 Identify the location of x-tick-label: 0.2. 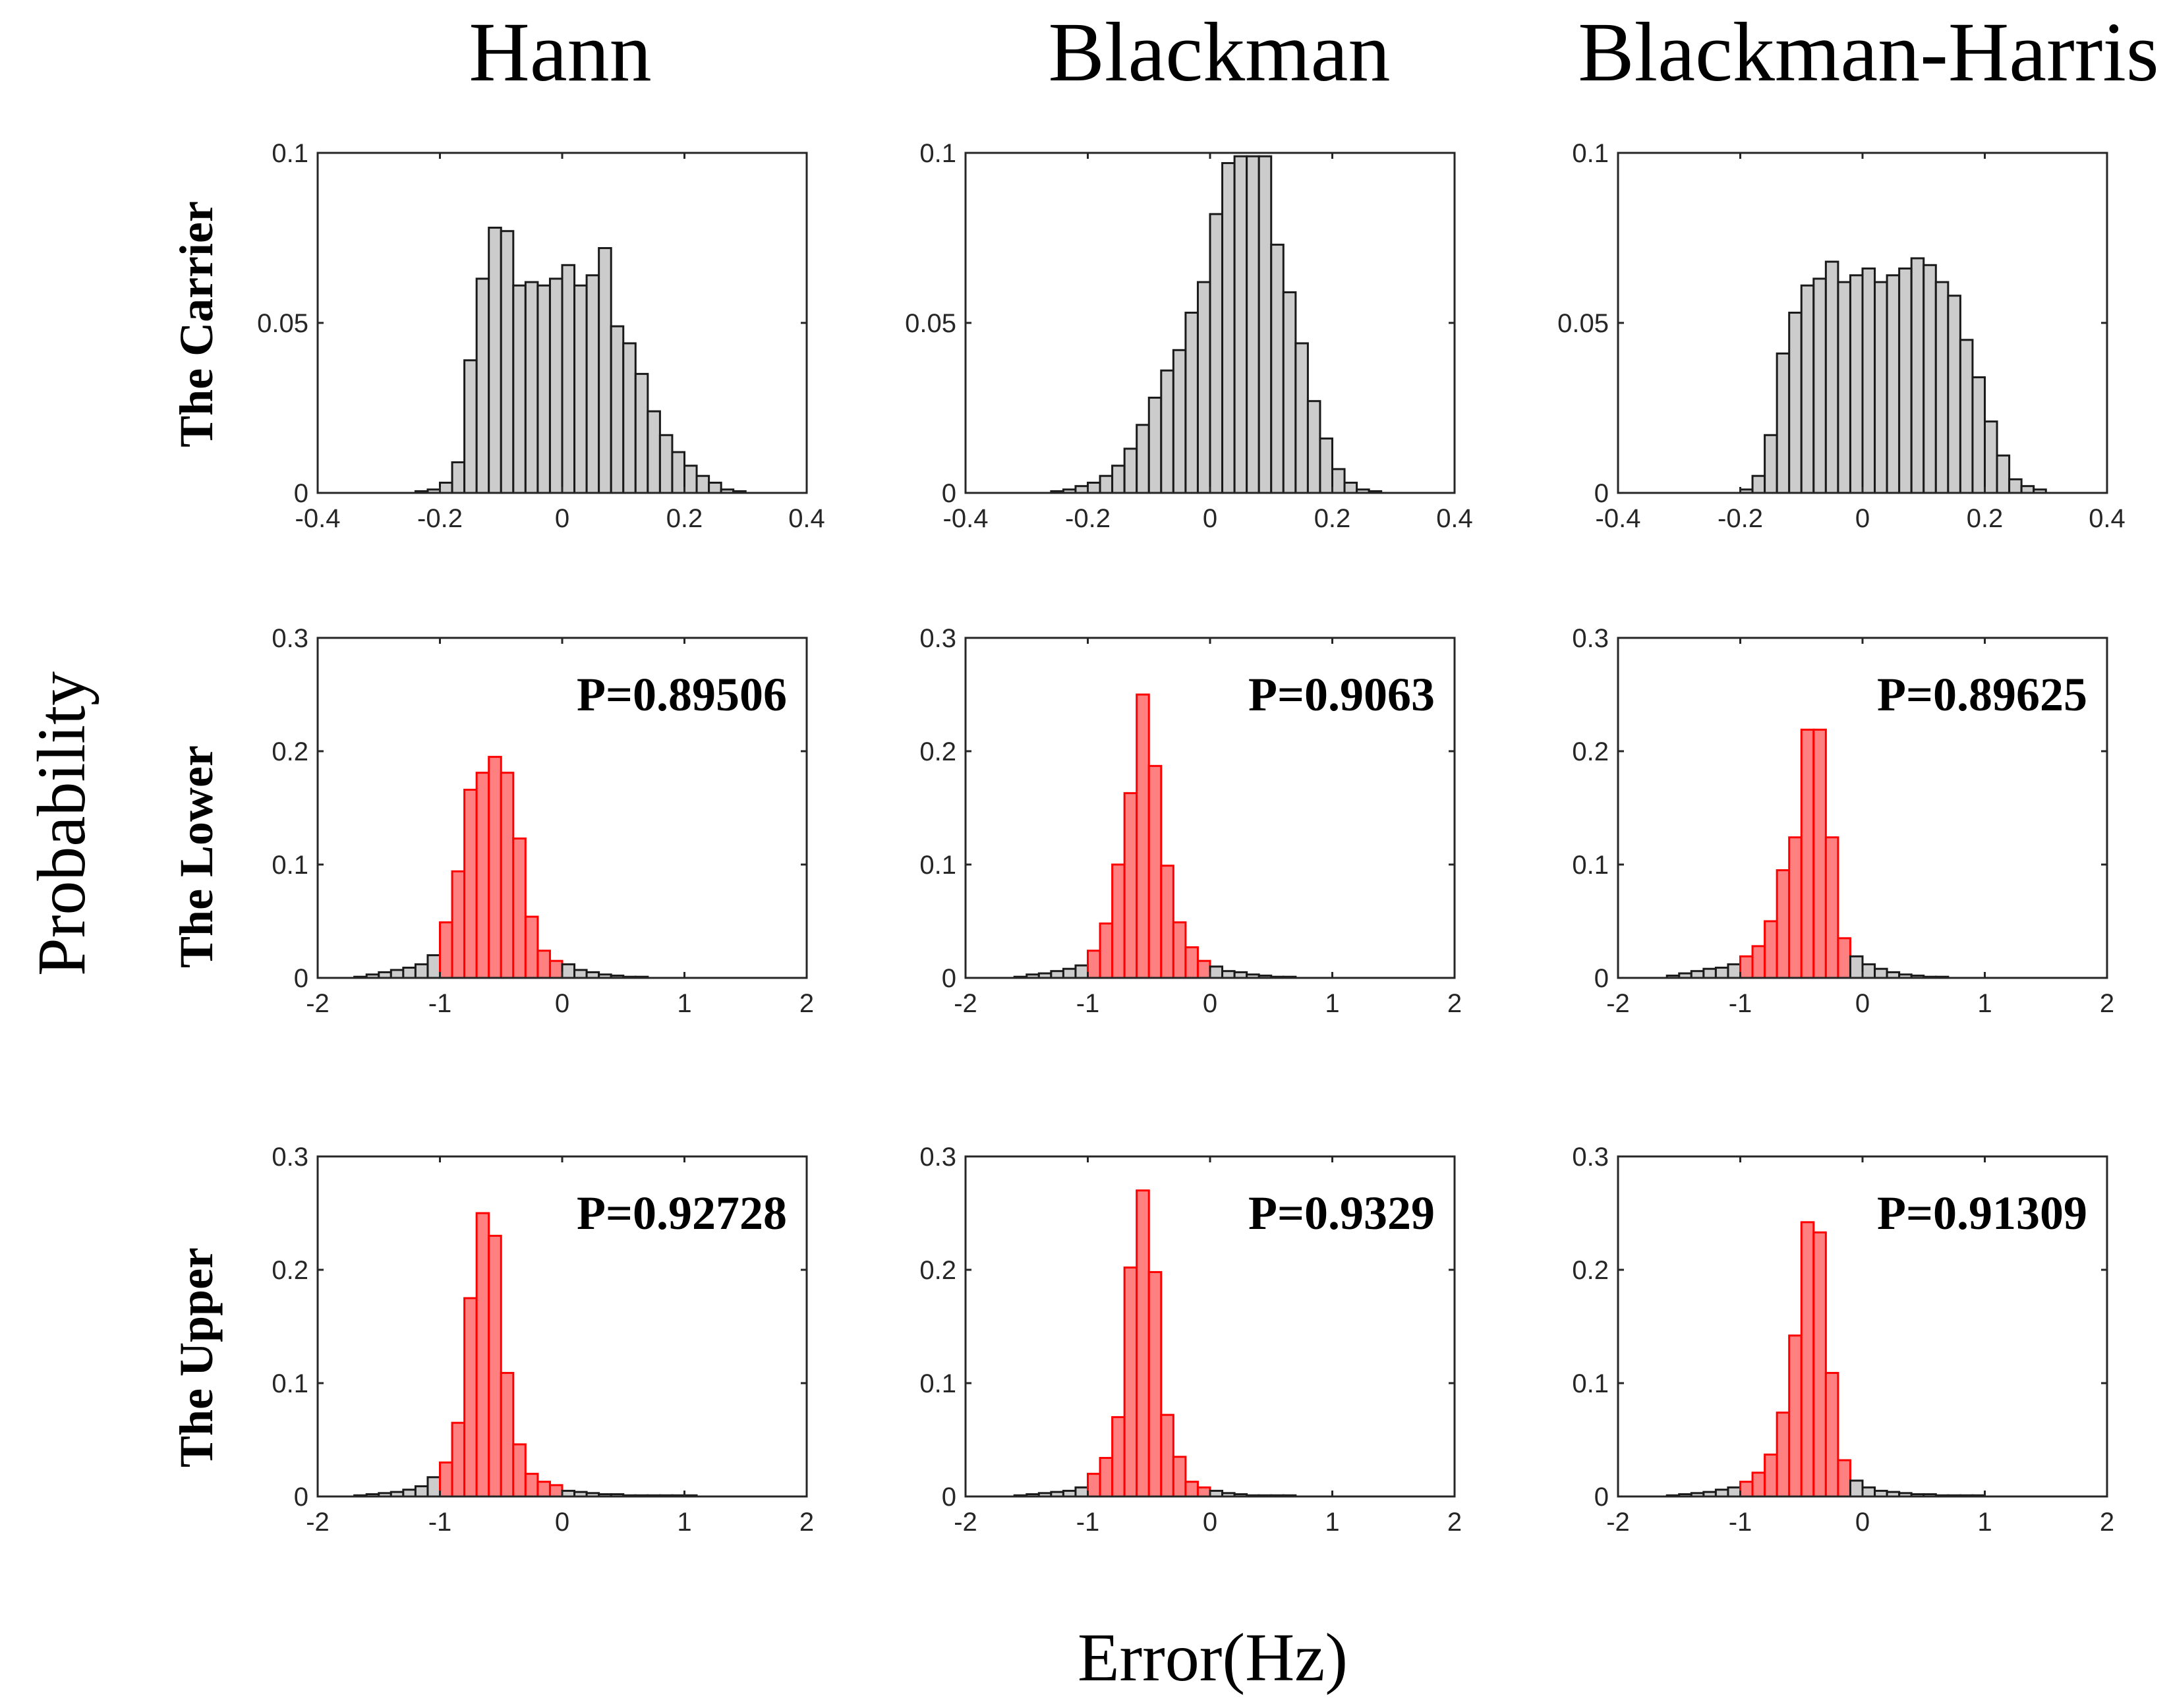
(1985, 518).